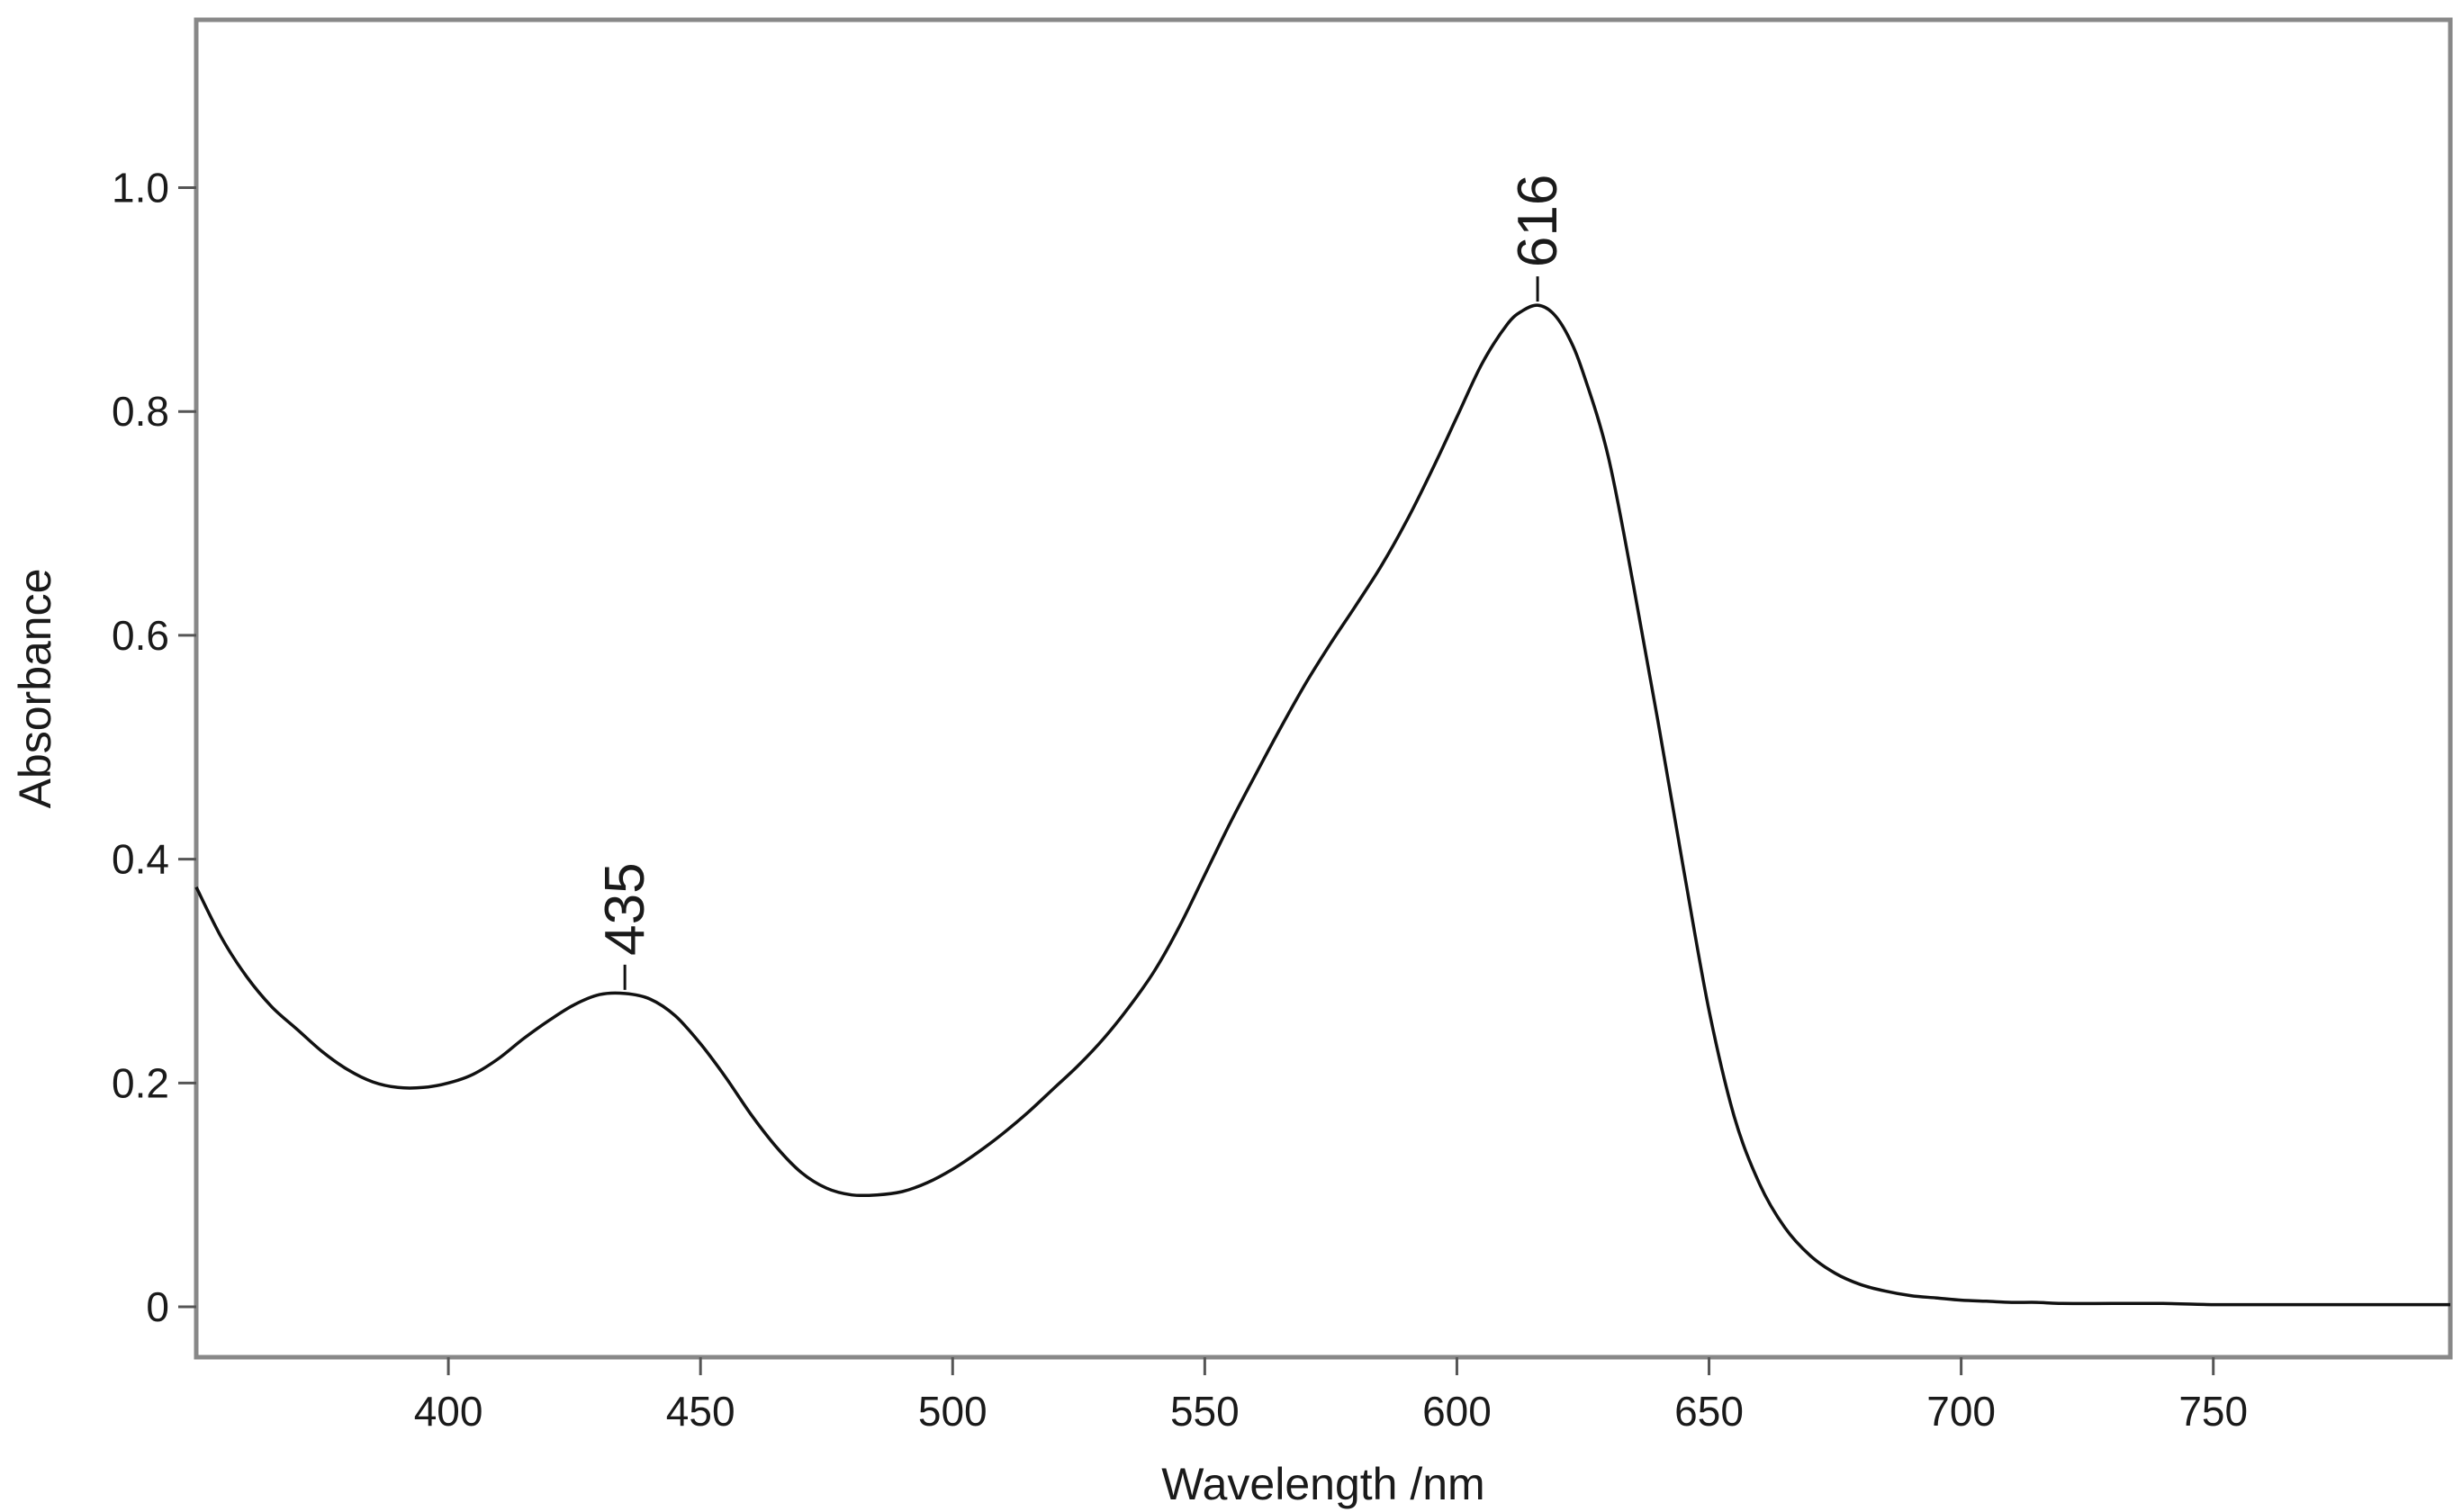 The height and width of the screenshot is (1512, 2453). Describe the element at coordinates (1331, 1396) in the screenshot. I see `x-axis: 400 450 500 550 600 650 700 750` at that location.